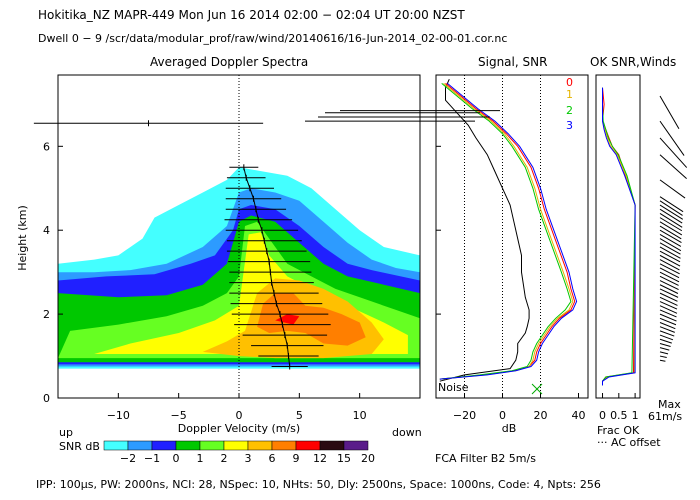  Describe the element at coordinates (633, 62) in the screenshot. I see `winds-panel-title: OK SNR,Winds` at that location.